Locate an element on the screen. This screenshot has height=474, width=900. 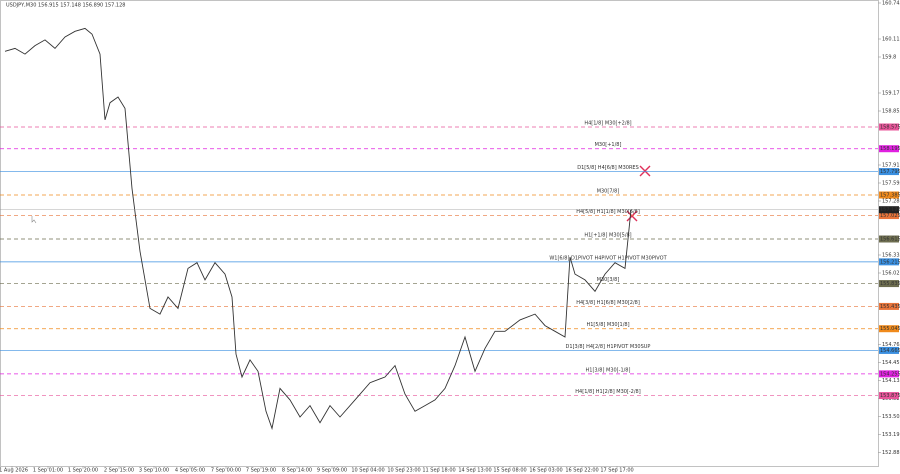
price-box-label: 156.215 is located at coordinates (890, 262).